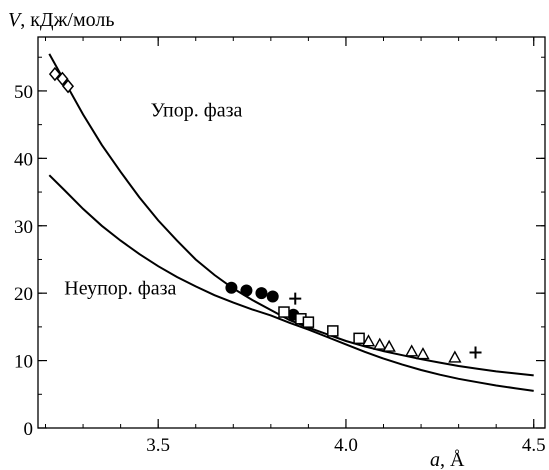  Describe the element at coordinates (534, 445) in the screenshot. I see `x-tick-label: 4.5` at that location.